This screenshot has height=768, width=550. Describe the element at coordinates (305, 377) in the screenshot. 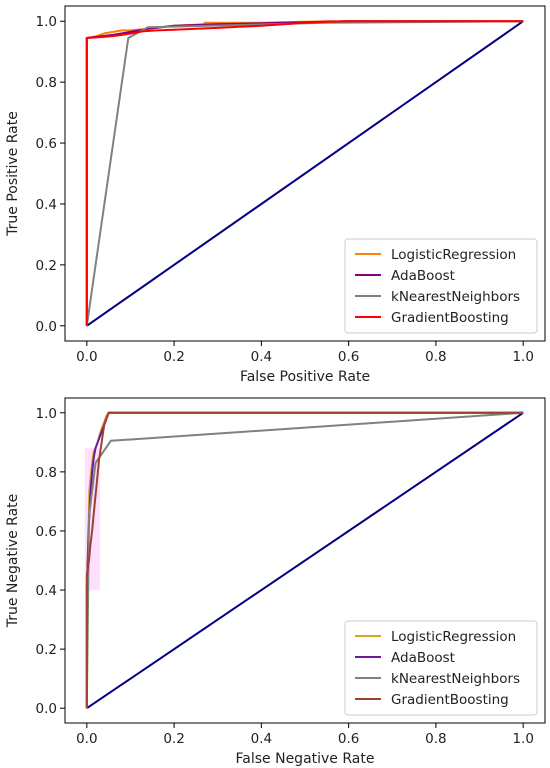

I see `x-axis-label: False Positive Rate` at that location.